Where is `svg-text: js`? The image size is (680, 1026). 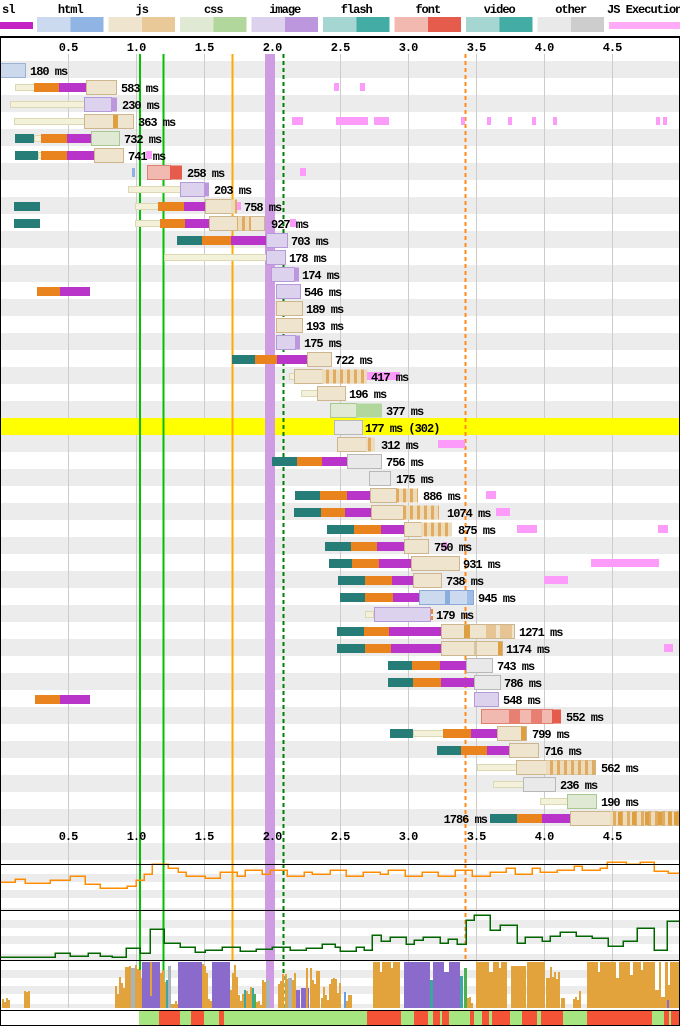
svg-text: js is located at coordinates (142, 10).